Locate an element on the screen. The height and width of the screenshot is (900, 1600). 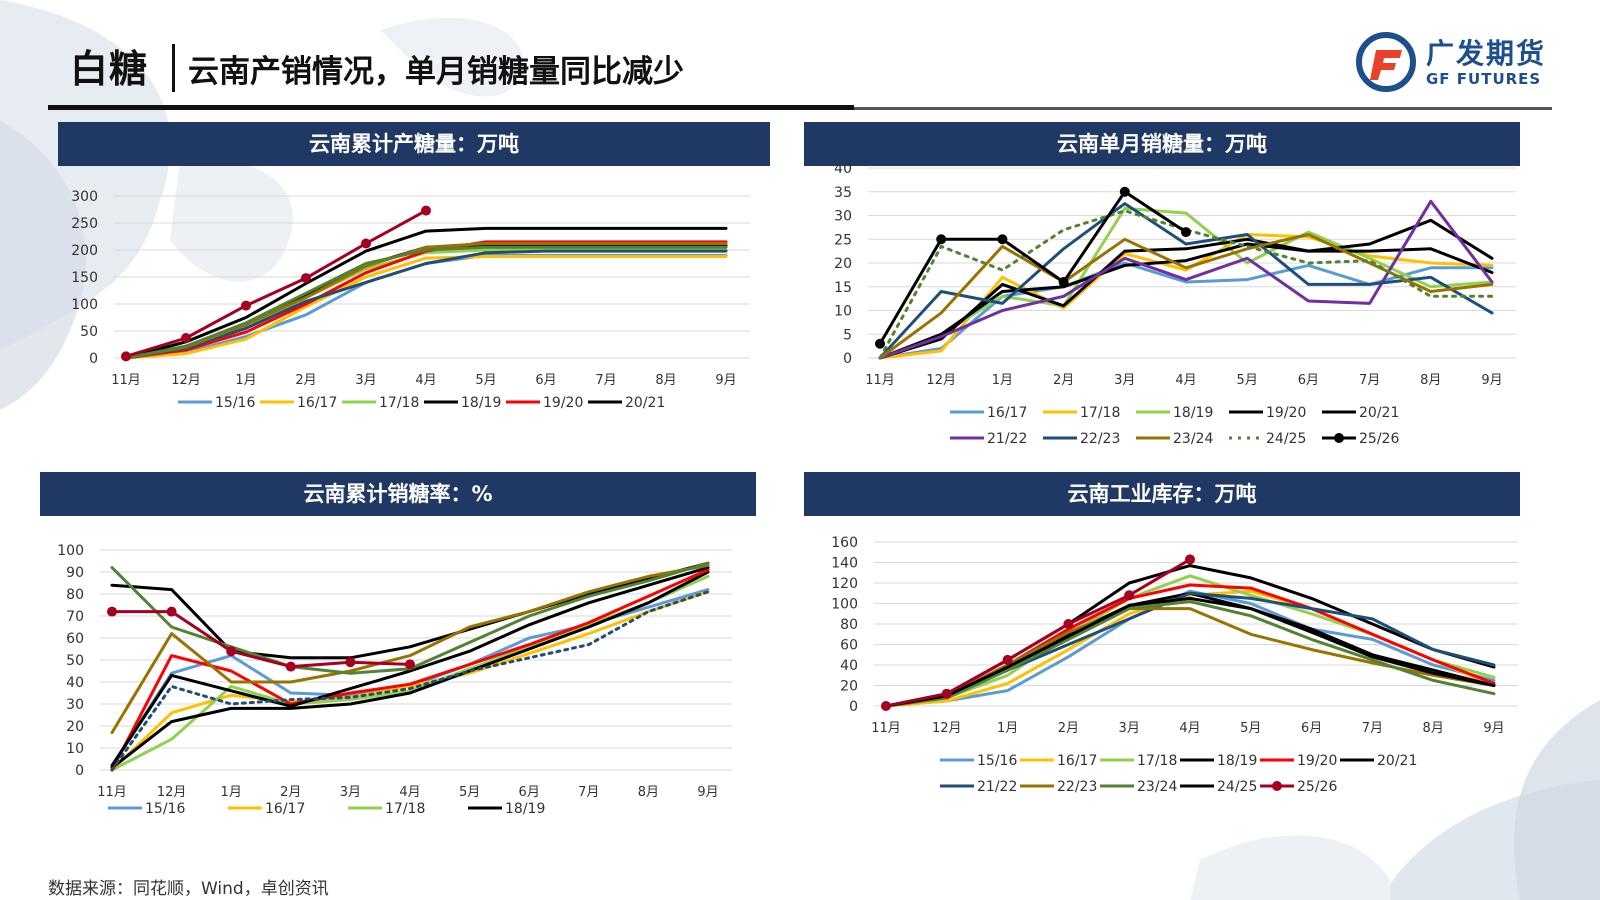
slide-header: 白糖 云南产销情况，单月销糖量同比减少 广发期货 GF FUTURES is located at coordinates (800, 55).